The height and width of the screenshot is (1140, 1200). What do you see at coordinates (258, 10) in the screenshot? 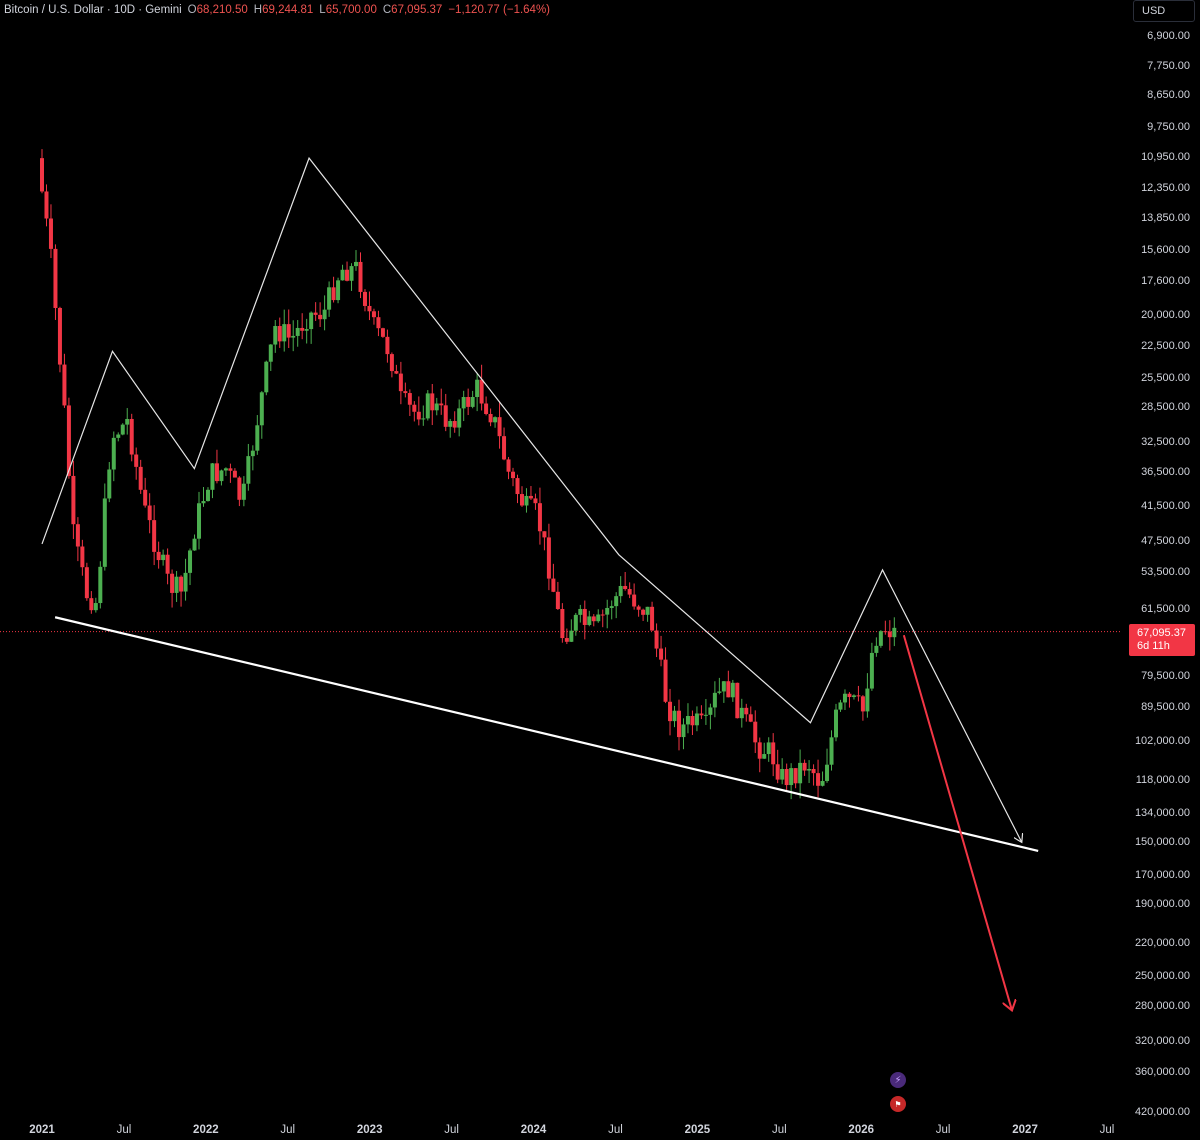
I see `high-key: H` at bounding box center [258, 10].